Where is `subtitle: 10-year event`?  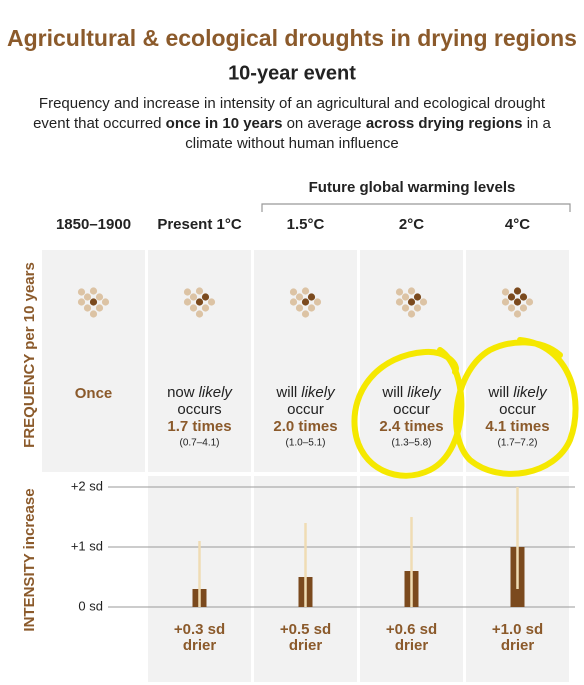 subtitle: 10-year event is located at coordinates (292, 73).